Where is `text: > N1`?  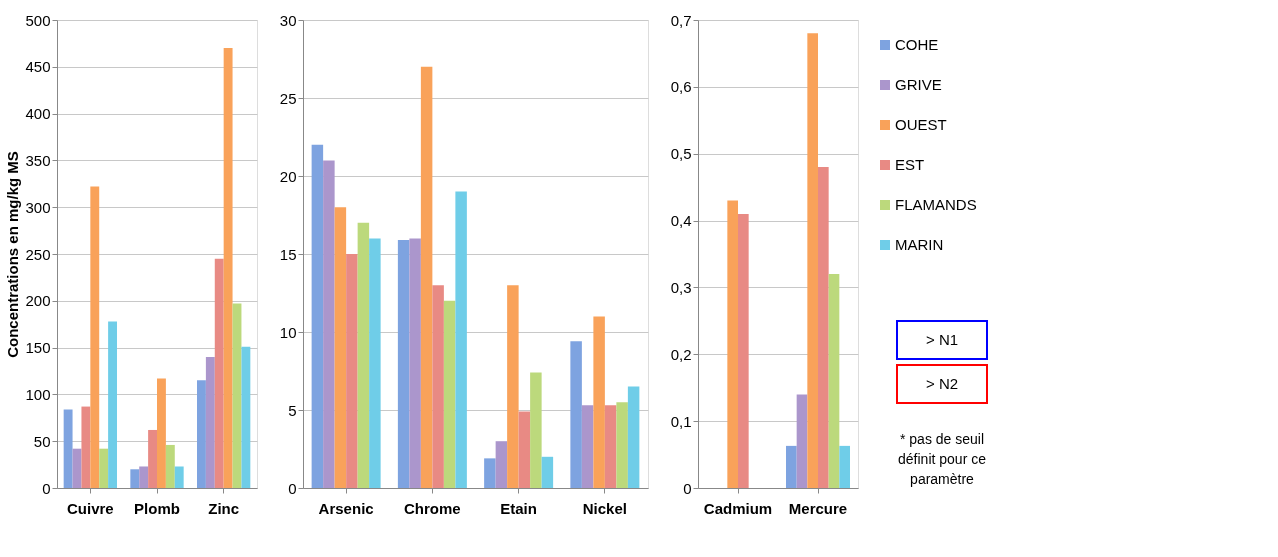
text: > N1 is located at coordinates (942, 339).